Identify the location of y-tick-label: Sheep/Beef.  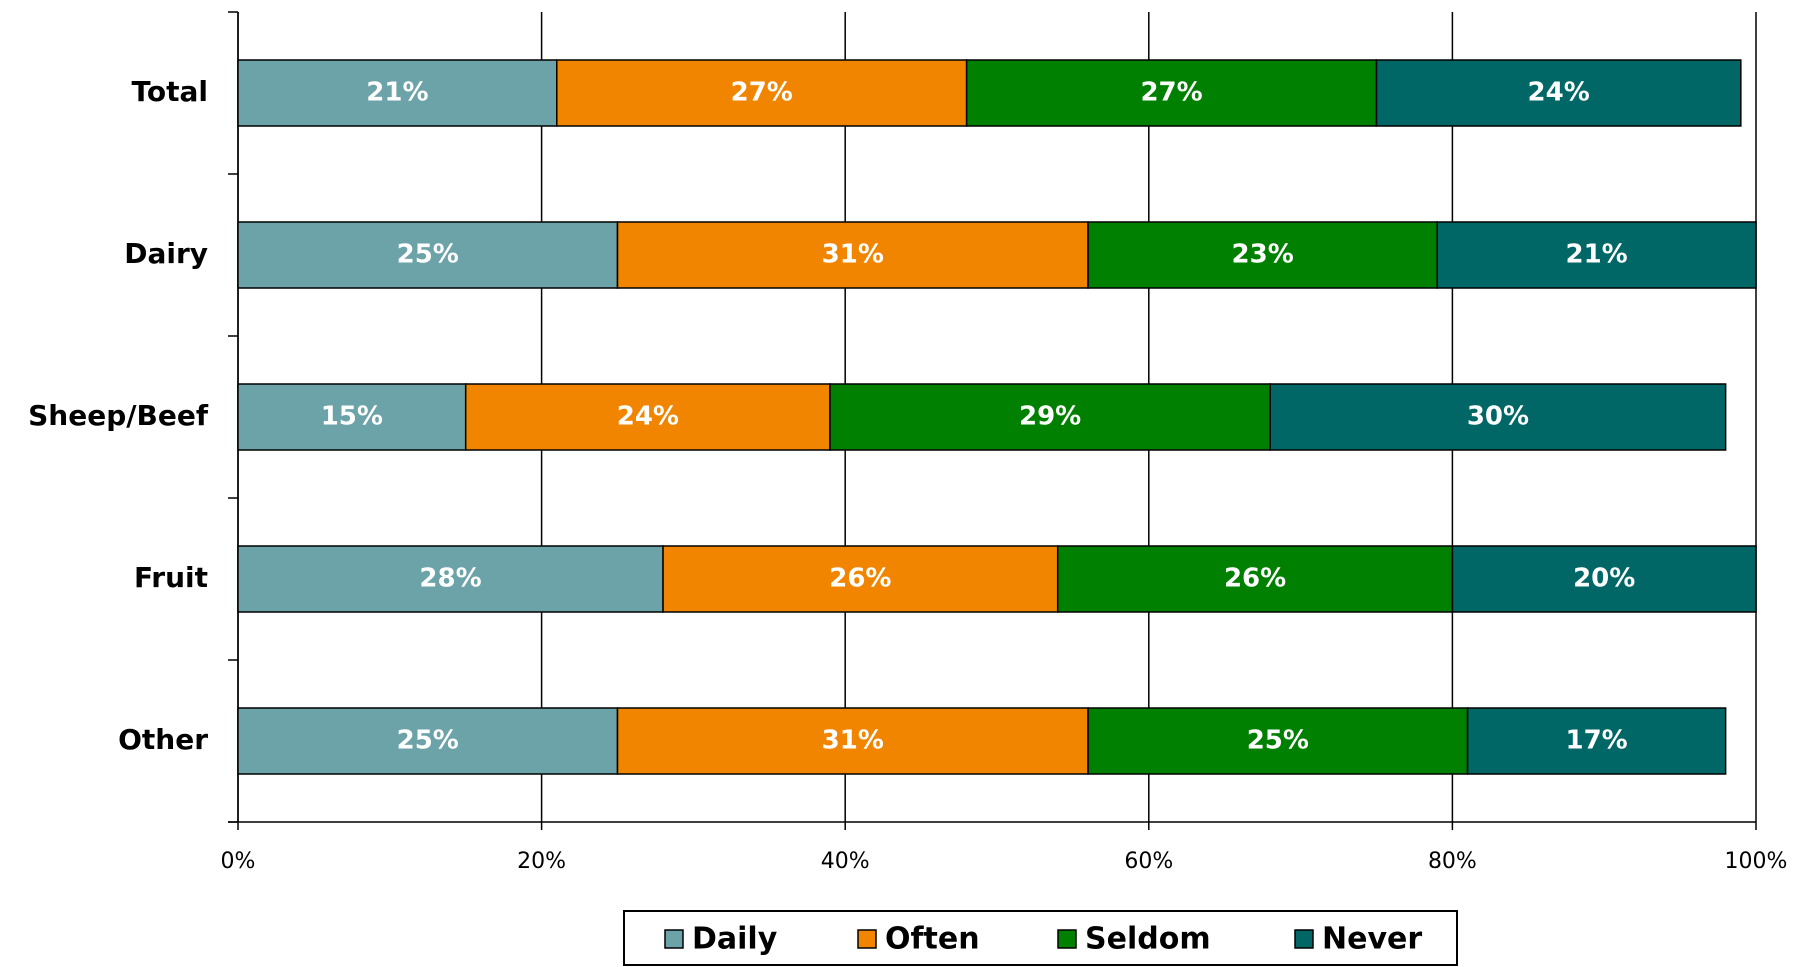
(118, 415).